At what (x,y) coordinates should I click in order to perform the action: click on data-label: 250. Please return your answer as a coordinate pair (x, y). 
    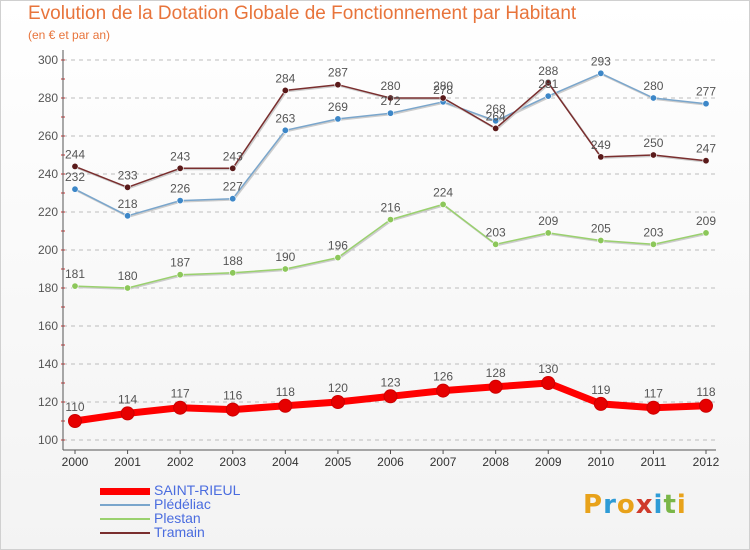
    Looking at the image, I should click on (653, 143).